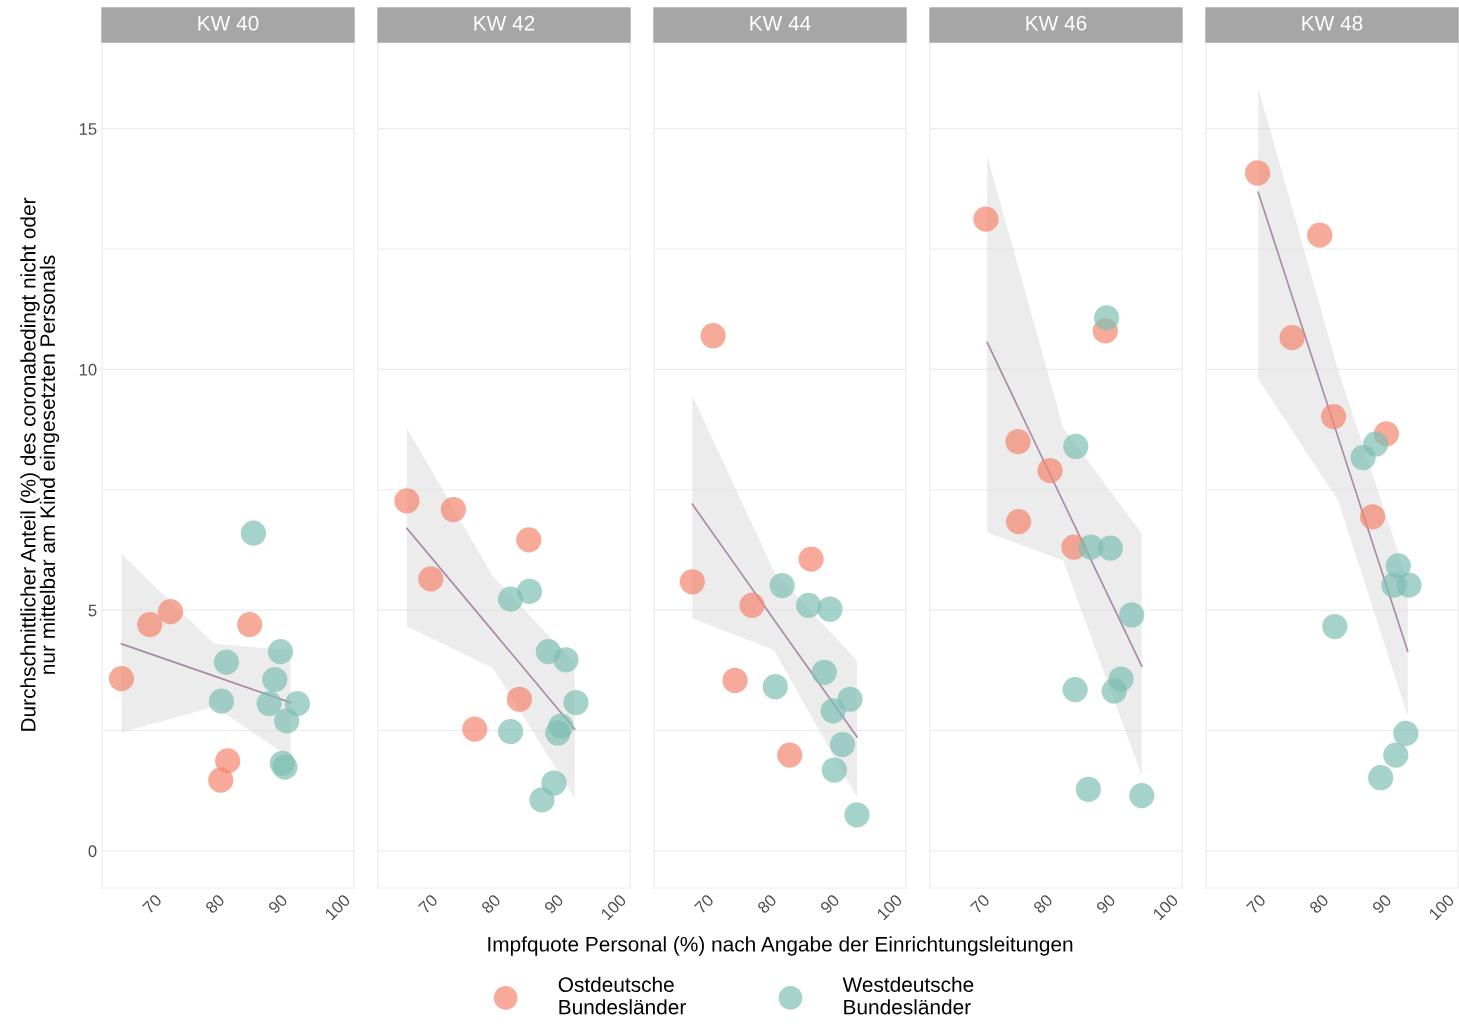 Image resolution: width=1459 pixels, height=1029 pixels. I want to click on chart-title: KW 46, so click(1056, 23).